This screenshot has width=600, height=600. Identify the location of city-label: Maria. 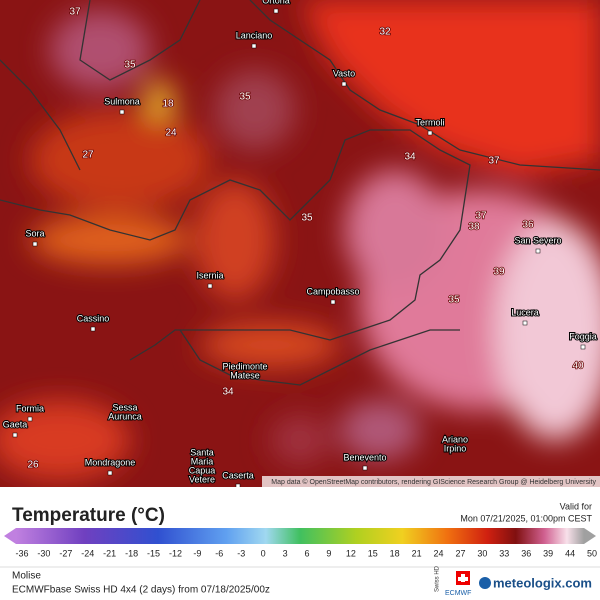
(202, 461).